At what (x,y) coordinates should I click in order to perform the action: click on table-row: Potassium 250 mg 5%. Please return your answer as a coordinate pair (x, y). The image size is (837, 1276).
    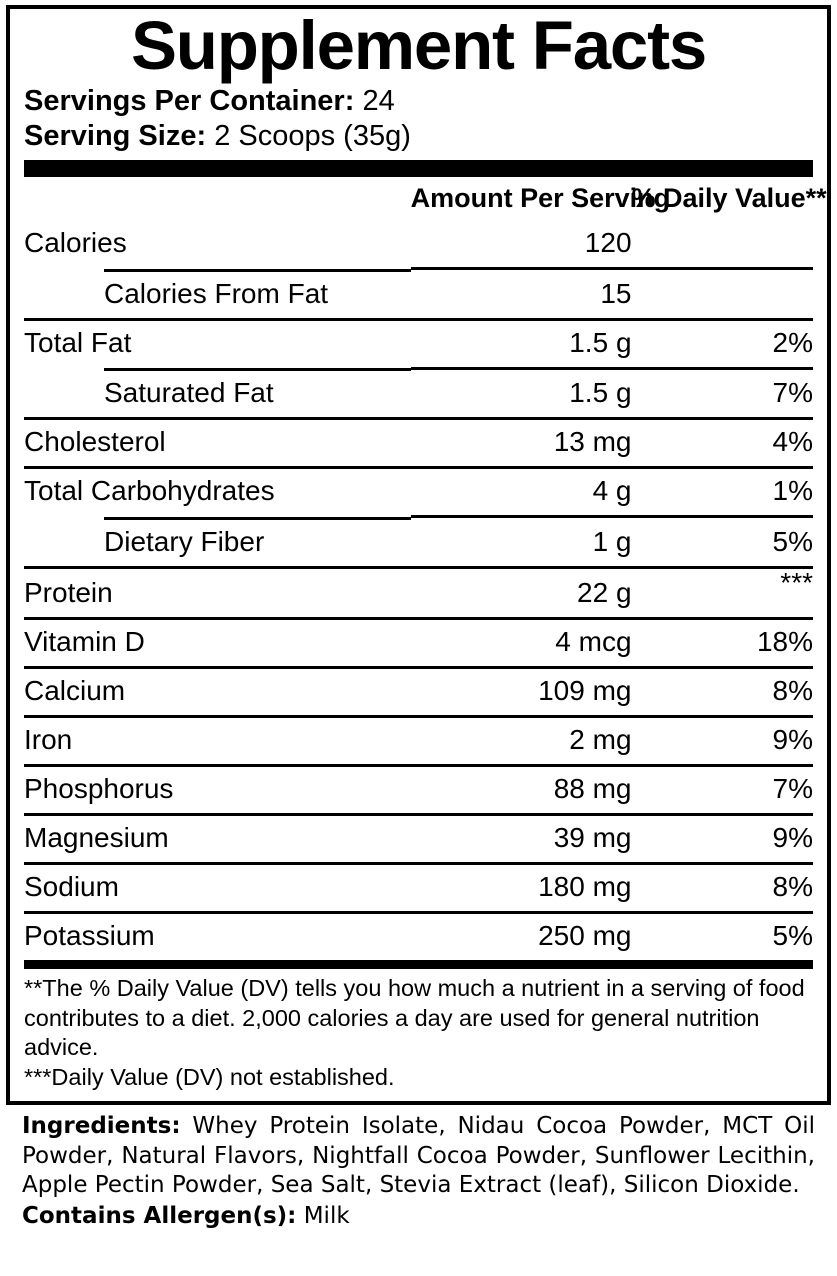
    Looking at the image, I should click on (418, 936).